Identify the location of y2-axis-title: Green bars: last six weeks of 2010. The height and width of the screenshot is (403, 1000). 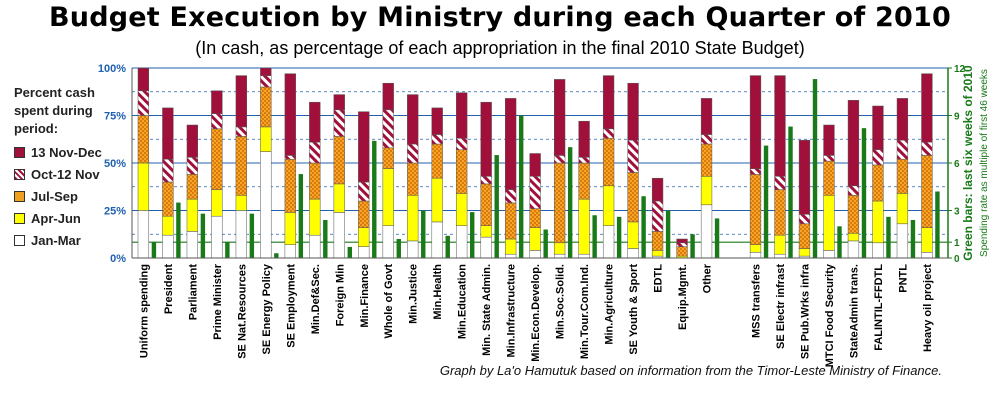
(968, 163).